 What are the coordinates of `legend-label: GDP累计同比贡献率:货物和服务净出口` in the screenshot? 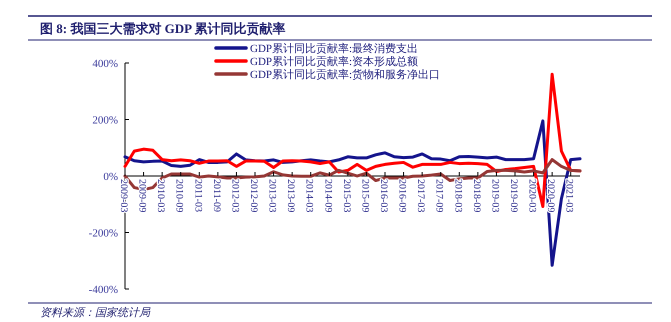 It's located at (345, 74).